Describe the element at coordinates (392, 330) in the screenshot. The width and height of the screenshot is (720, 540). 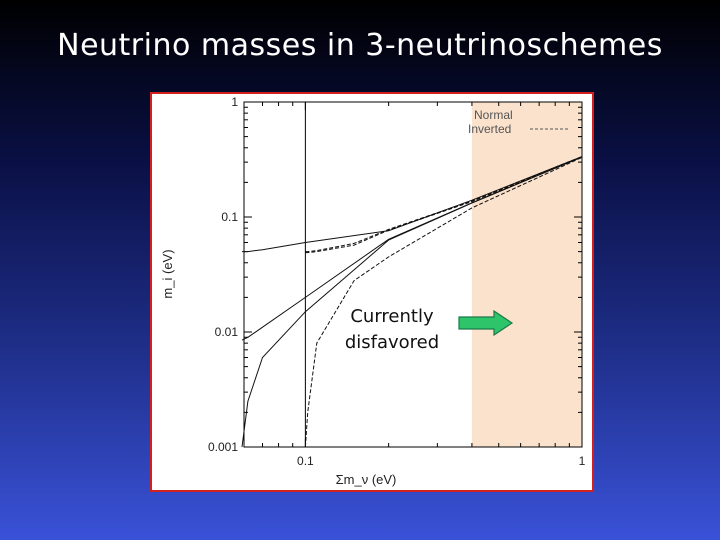
I see `disfavored-annotation: Currently disfavored` at that location.